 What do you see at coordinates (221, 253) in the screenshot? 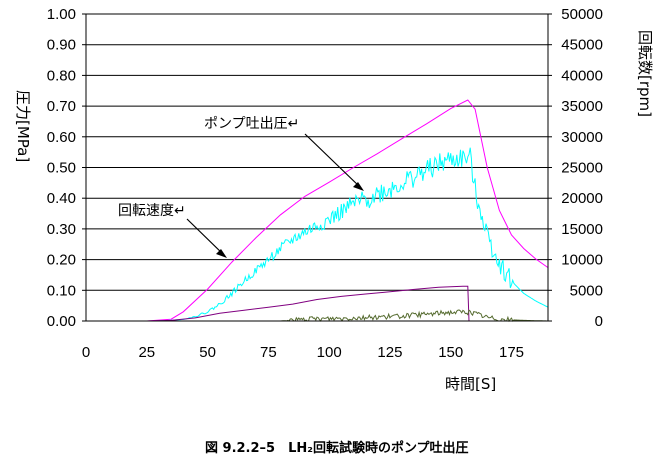
I see `annotation-rotation-speed-arrowhead` at bounding box center [221, 253].